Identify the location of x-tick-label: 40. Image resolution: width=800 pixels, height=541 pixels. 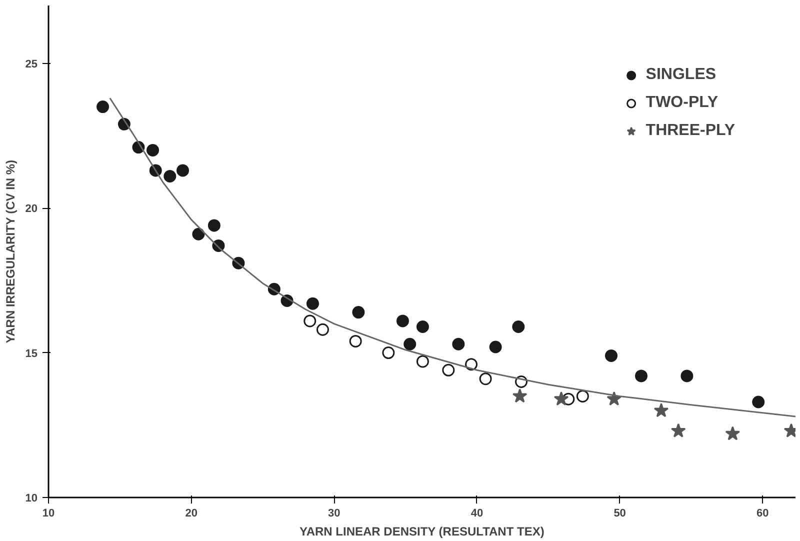
(477, 514).